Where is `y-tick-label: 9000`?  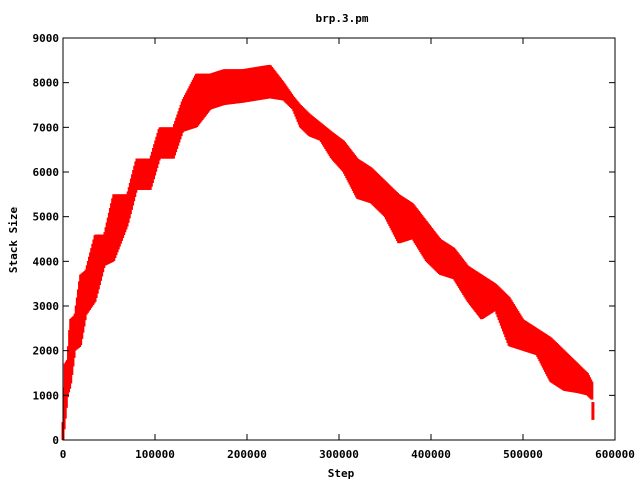
y-tick-label: 9000 is located at coordinates (46, 38).